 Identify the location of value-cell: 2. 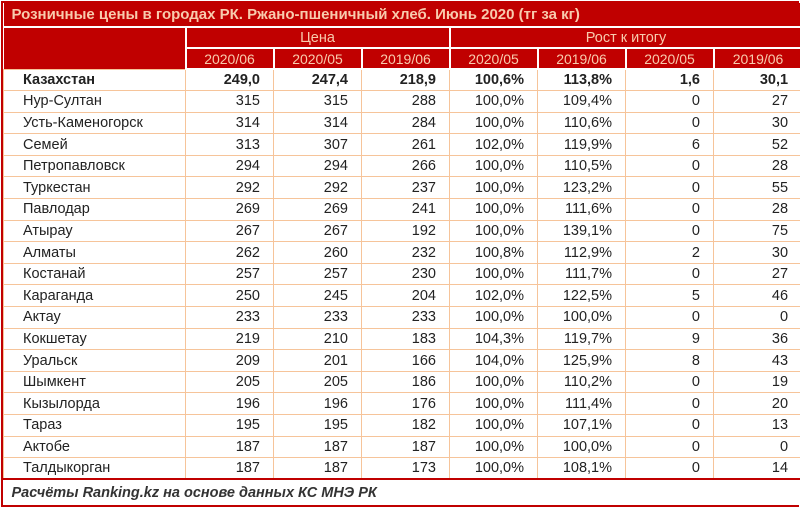
(669, 252).